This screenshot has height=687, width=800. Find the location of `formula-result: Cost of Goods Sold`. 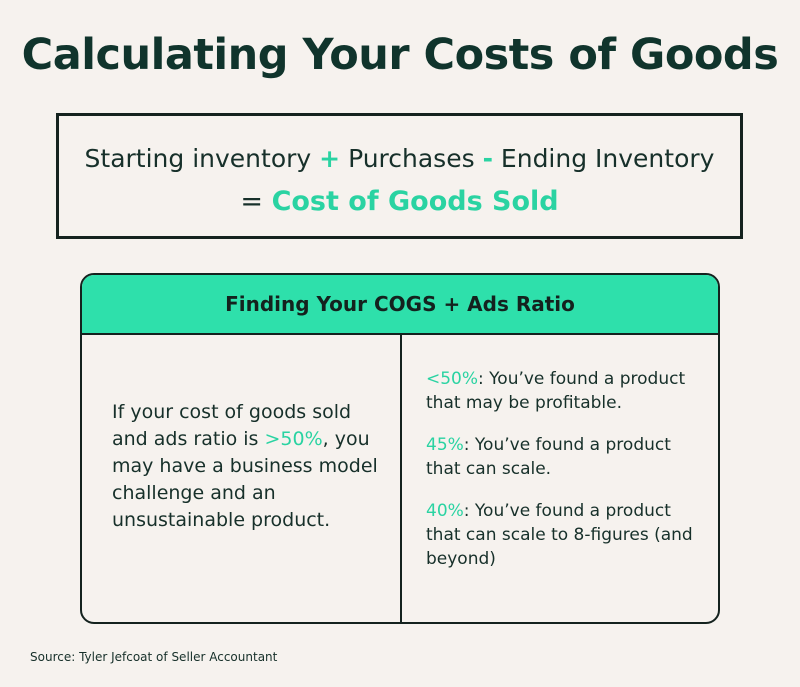

formula-result: Cost of Goods Sold is located at coordinates (415, 201).